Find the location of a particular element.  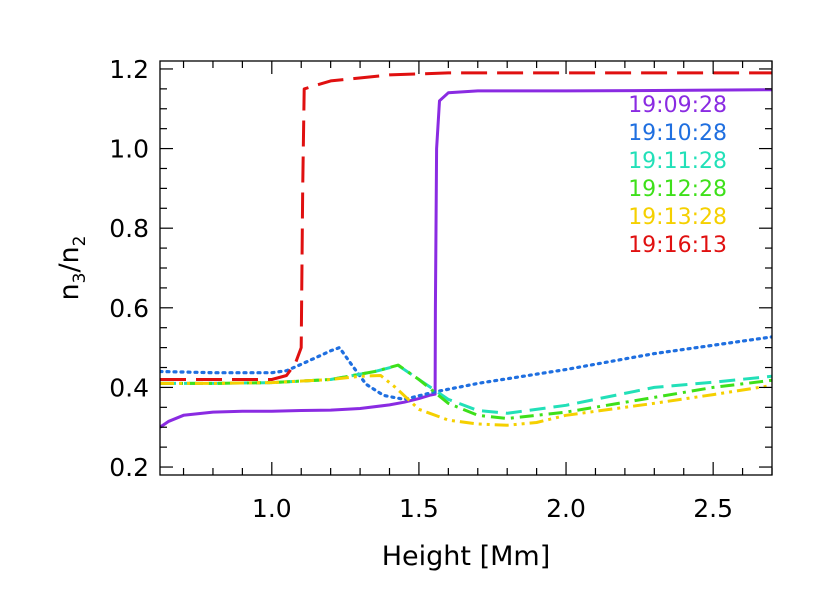

y-tick-label: 0.4 is located at coordinates (129, 387).